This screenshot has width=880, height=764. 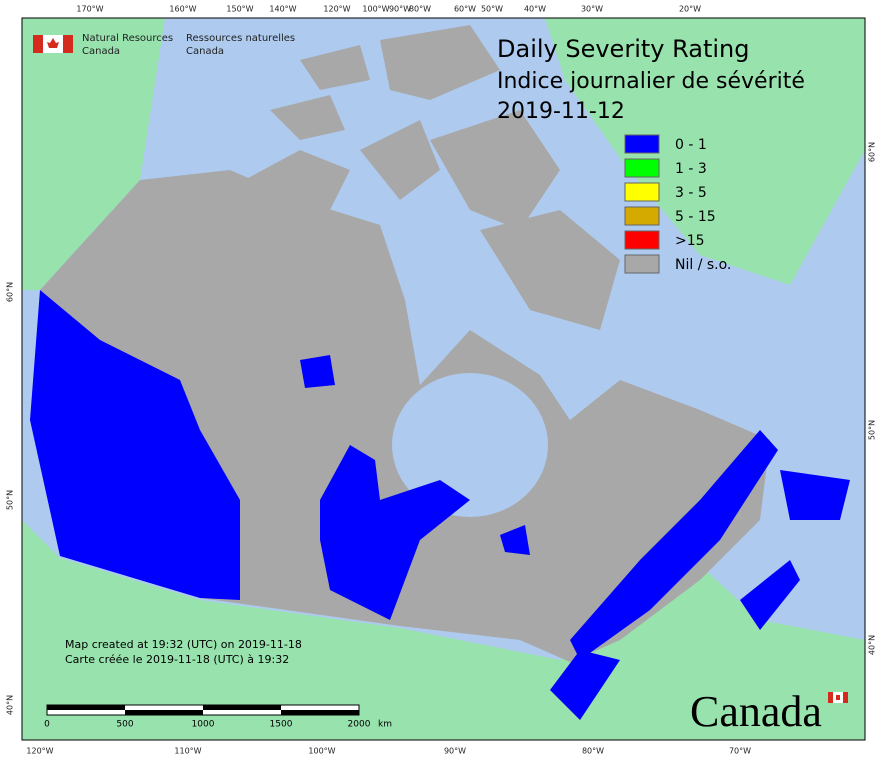 I want to click on scale-bar, so click(x=203, y=710).